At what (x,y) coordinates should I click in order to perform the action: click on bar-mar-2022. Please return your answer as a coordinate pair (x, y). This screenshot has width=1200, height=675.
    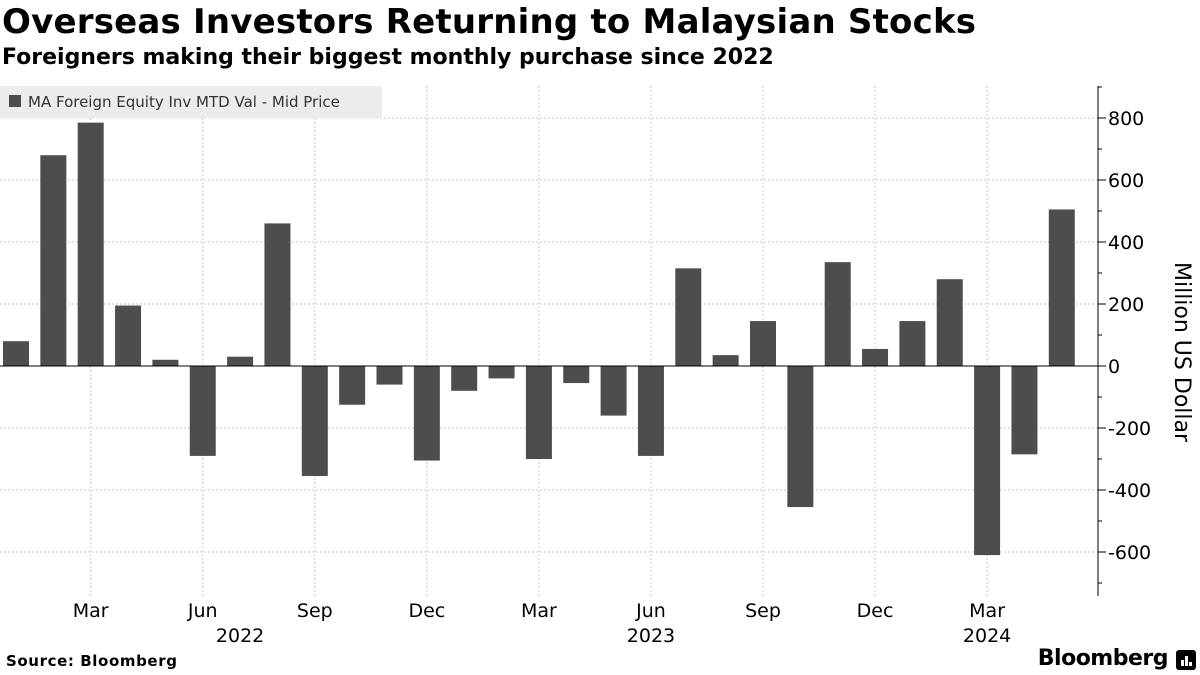
    Looking at the image, I should click on (90, 244).